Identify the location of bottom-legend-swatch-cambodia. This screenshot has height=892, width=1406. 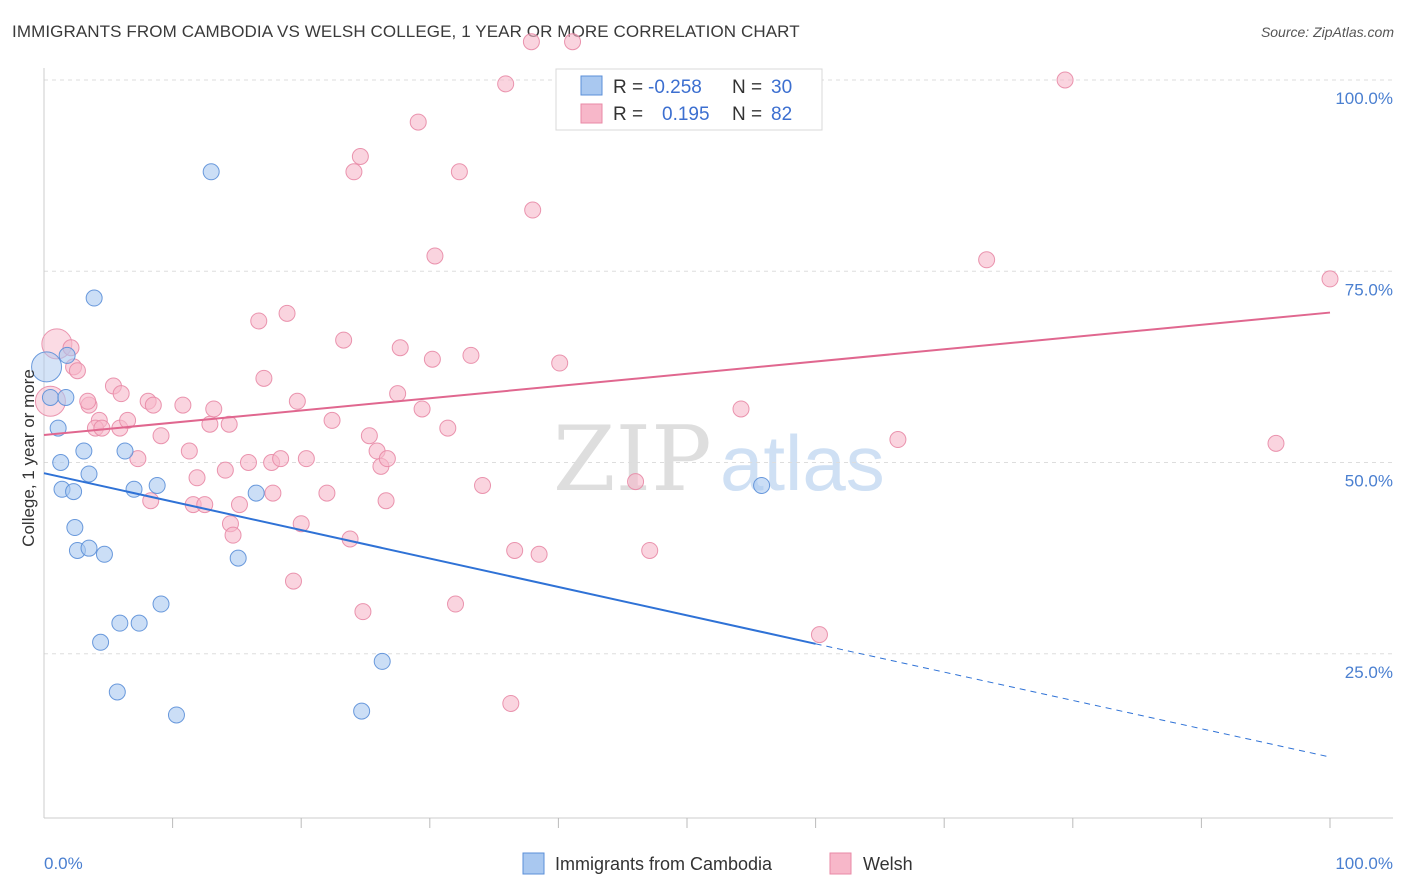
(533, 863).